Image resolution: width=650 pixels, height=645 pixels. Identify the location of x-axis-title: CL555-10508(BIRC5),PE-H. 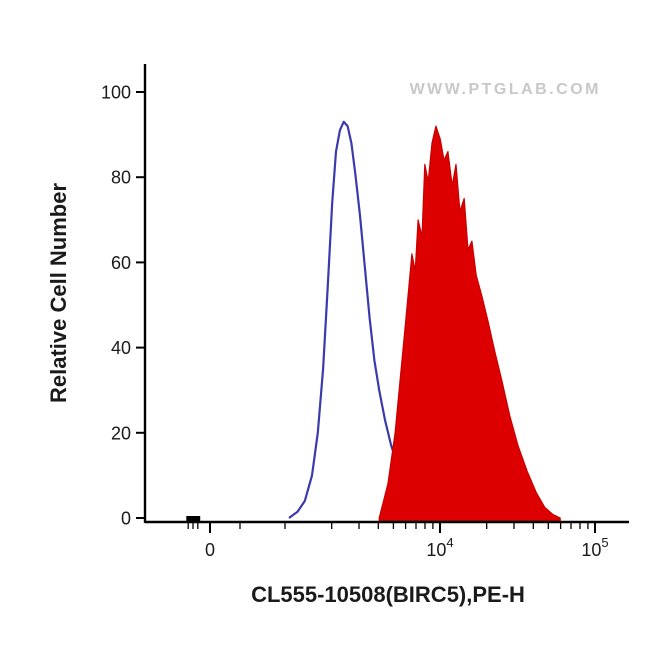
(388, 594).